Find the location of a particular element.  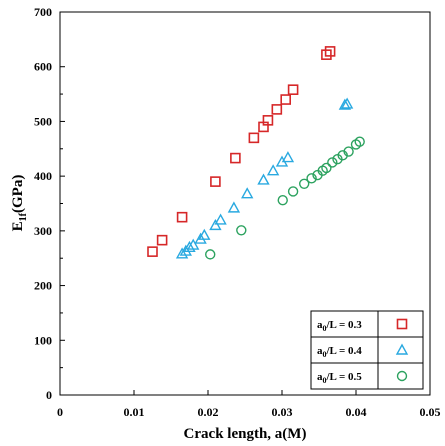

y-tick-label: 400 is located at coordinates (43, 176).